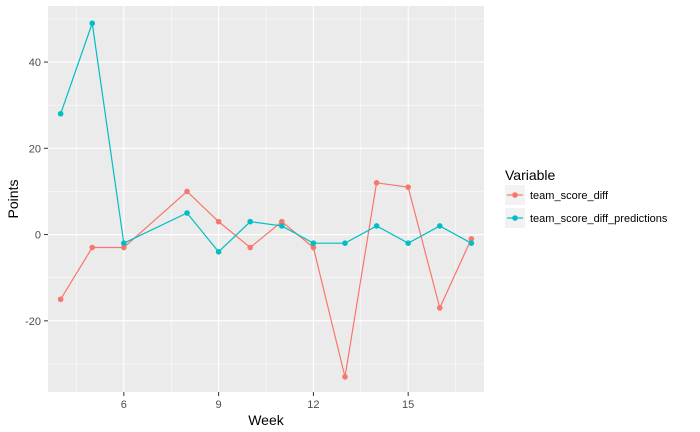 The width and height of the screenshot is (700, 432). I want to click on x-tick-label: 9, so click(219, 405).